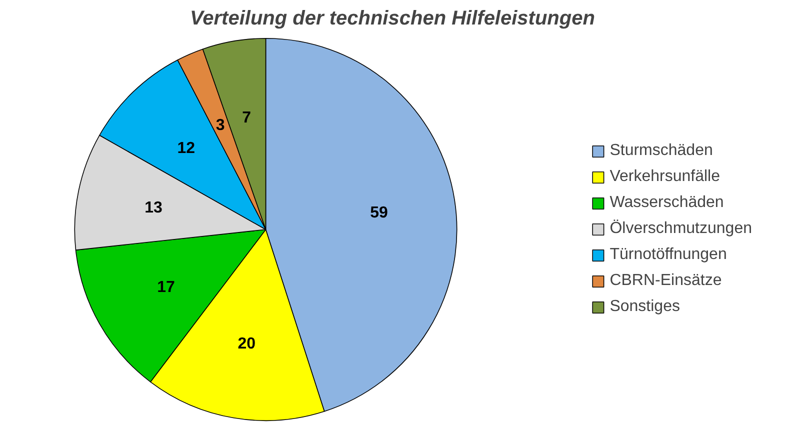 The width and height of the screenshot is (795, 447). Describe the element at coordinates (667, 203) in the screenshot. I see `legend-label: Wasserschäden` at that location.